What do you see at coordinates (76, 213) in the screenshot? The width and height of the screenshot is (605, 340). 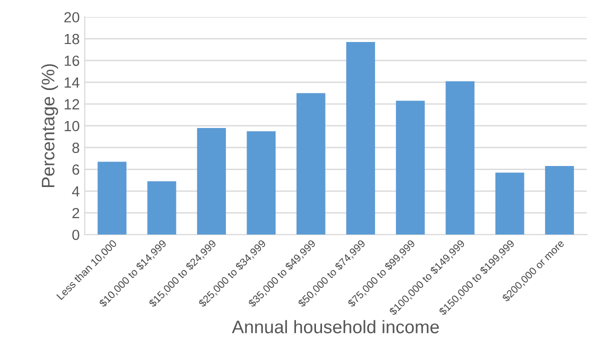 I see `y-tick-label: 2` at bounding box center [76, 213].